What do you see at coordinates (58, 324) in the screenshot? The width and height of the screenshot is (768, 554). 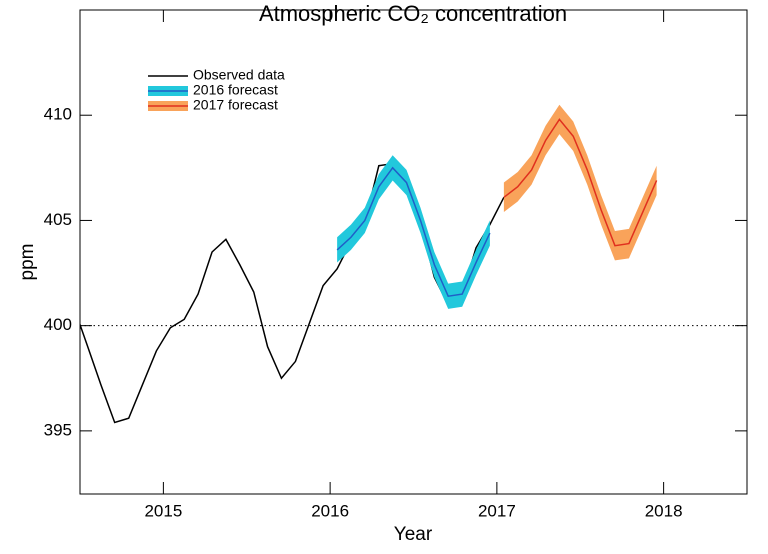 I see `y-tick-label: 400` at bounding box center [58, 324].